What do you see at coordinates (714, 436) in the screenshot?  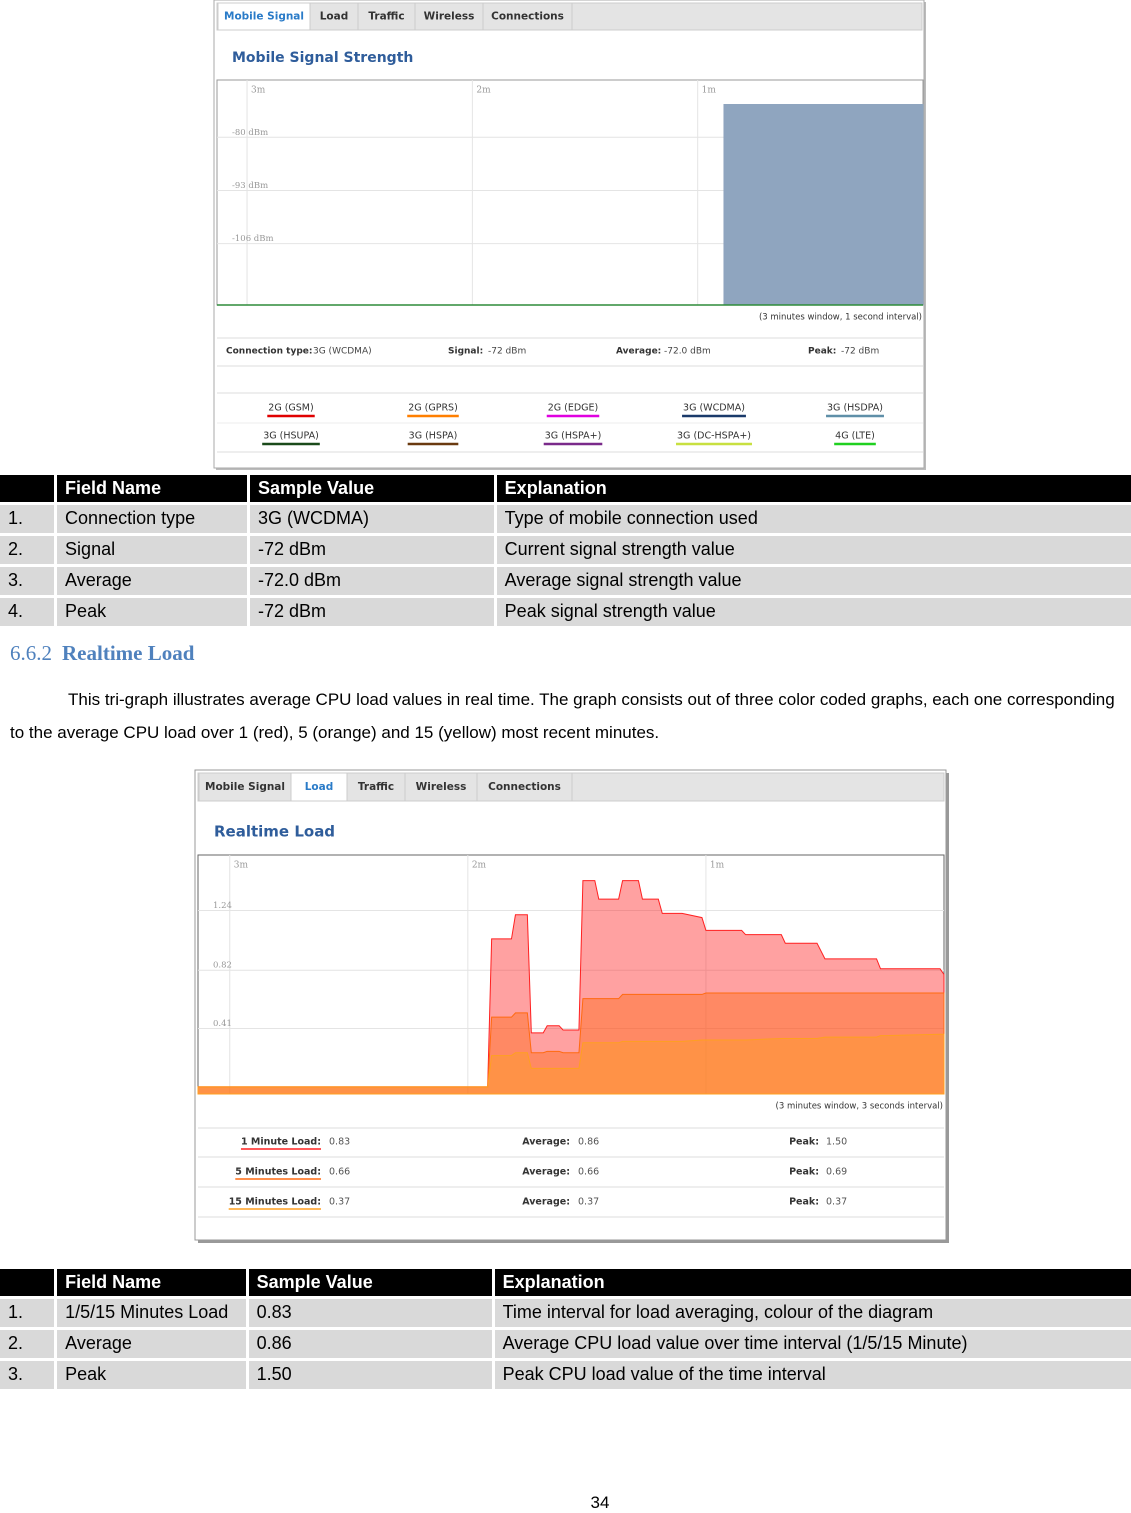 I see `legend-label: 3G (DC-HSPA+)` at bounding box center [714, 436].